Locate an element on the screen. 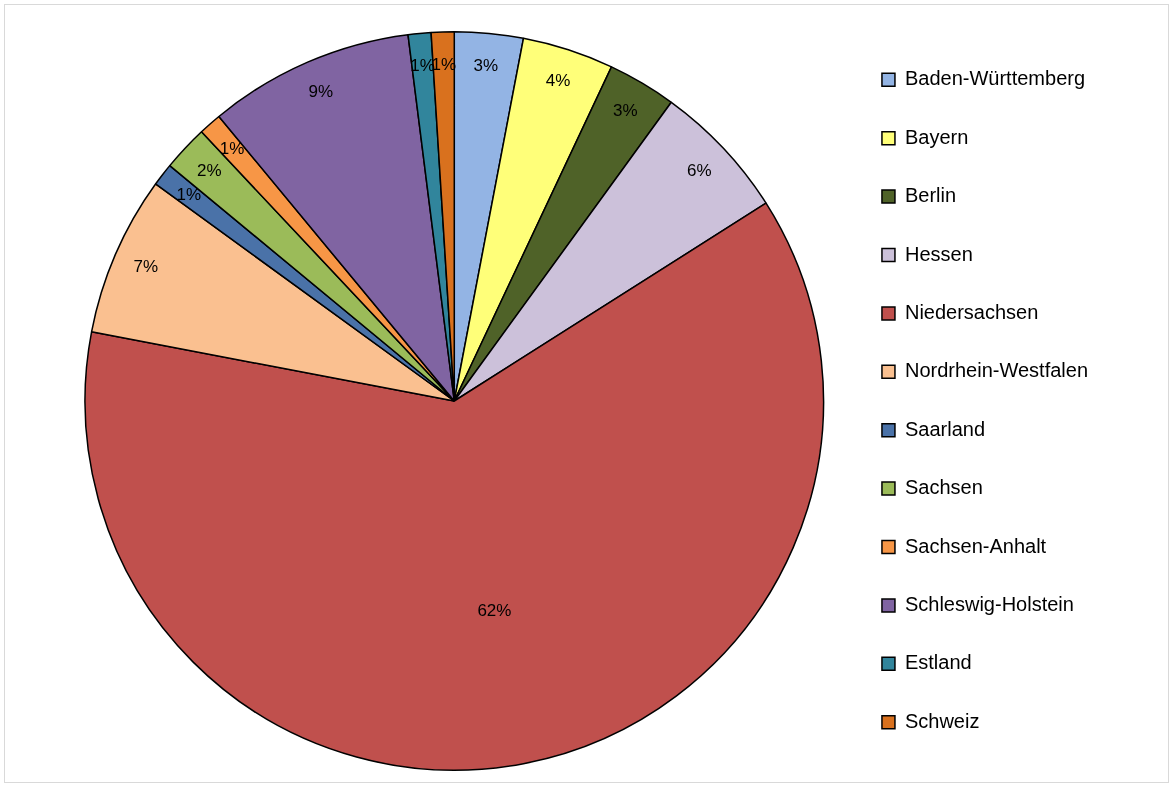  legend-label: Berlin is located at coordinates (930, 195).